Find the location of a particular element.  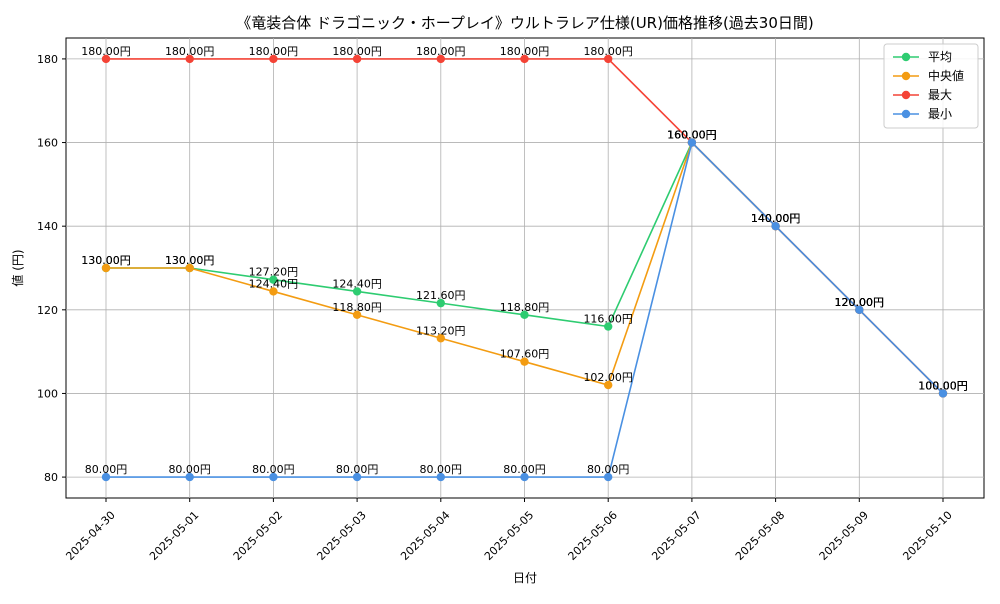

x-axis-label: 日付 is located at coordinates (525, 578).